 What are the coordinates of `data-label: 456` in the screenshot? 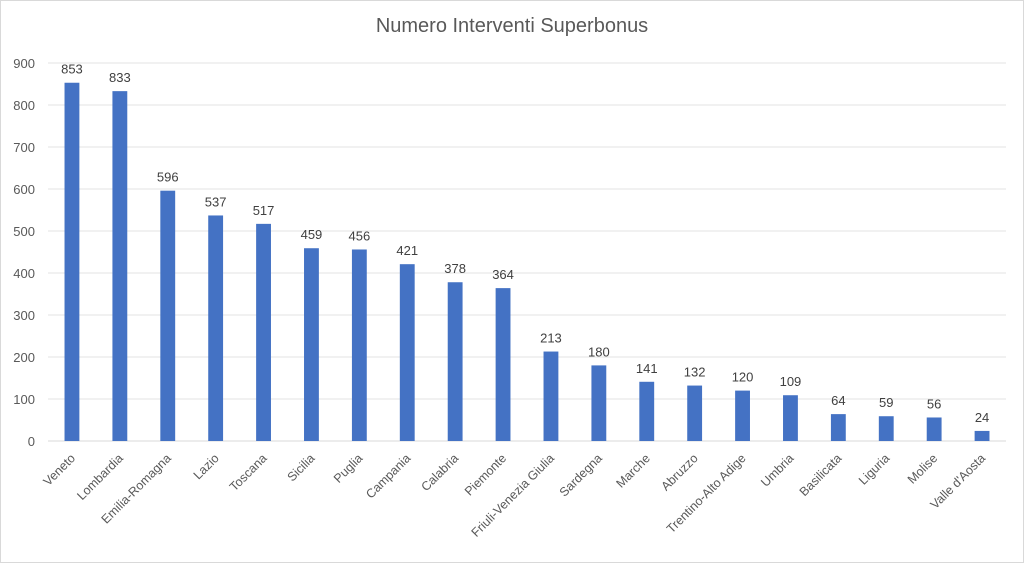 It's located at (359, 235).